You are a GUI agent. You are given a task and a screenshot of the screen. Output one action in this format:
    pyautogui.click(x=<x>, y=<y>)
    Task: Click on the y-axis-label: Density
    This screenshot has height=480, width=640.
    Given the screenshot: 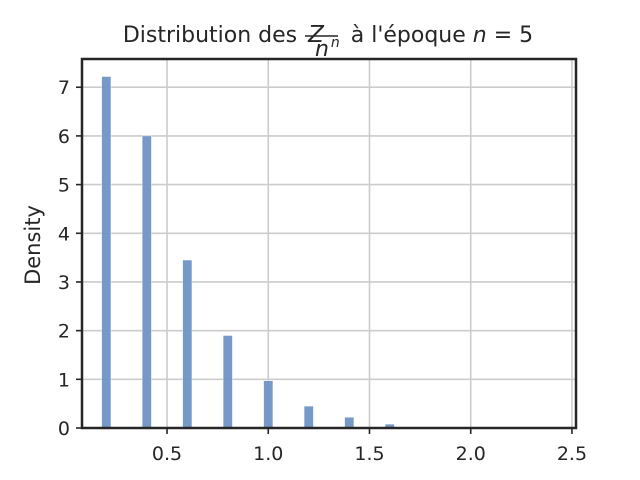 What is the action you would take?
    pyautogui.click(x=33, y=245)
    